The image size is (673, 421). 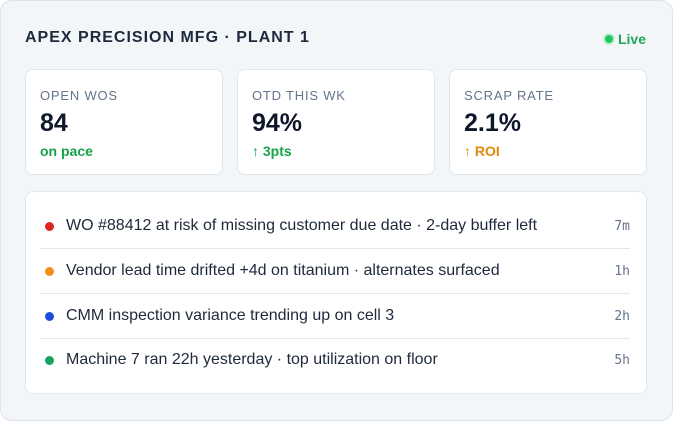 What do you see at coordinates (548, 122) in the screenshot?
I see `kpi-card: SCRAP RATE 2.1% ↑ ROI` at bounding box center [548, 122].